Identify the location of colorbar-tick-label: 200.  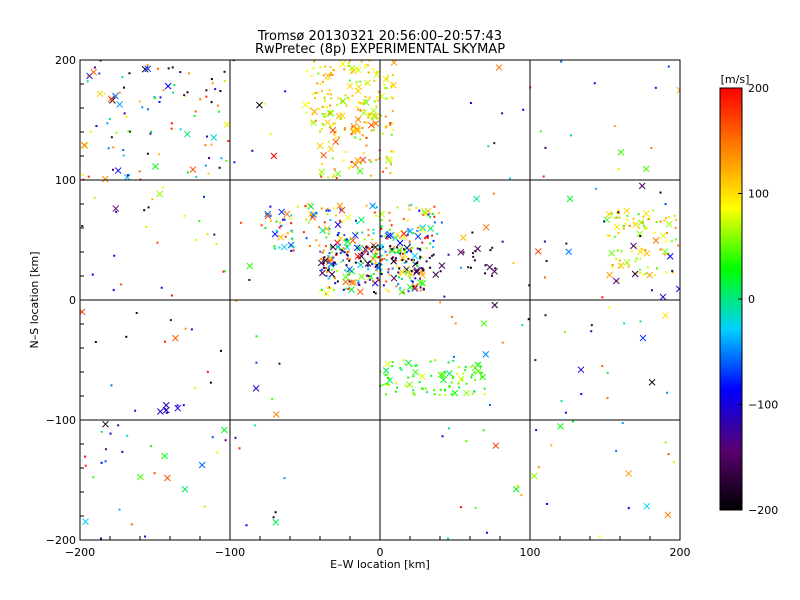
(758, 88).